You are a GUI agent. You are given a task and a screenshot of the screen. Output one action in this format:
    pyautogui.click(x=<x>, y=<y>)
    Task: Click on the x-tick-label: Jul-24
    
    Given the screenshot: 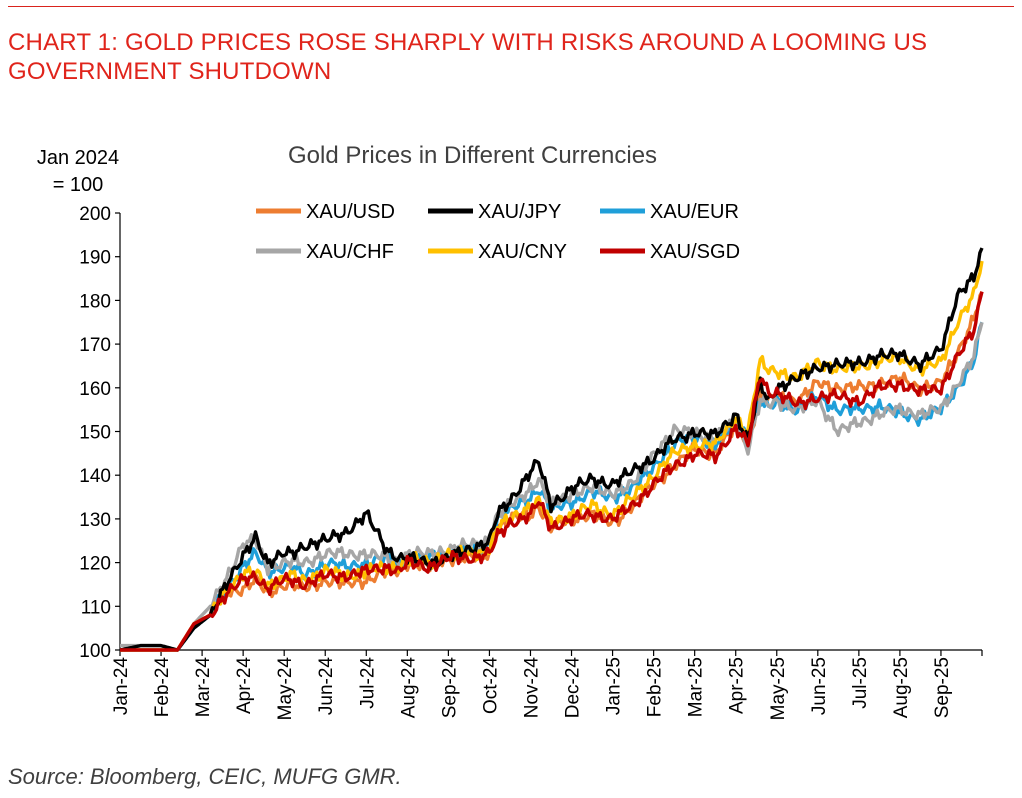 What is the action you would take?
    pyautogui.click(x=367, y=683)
    